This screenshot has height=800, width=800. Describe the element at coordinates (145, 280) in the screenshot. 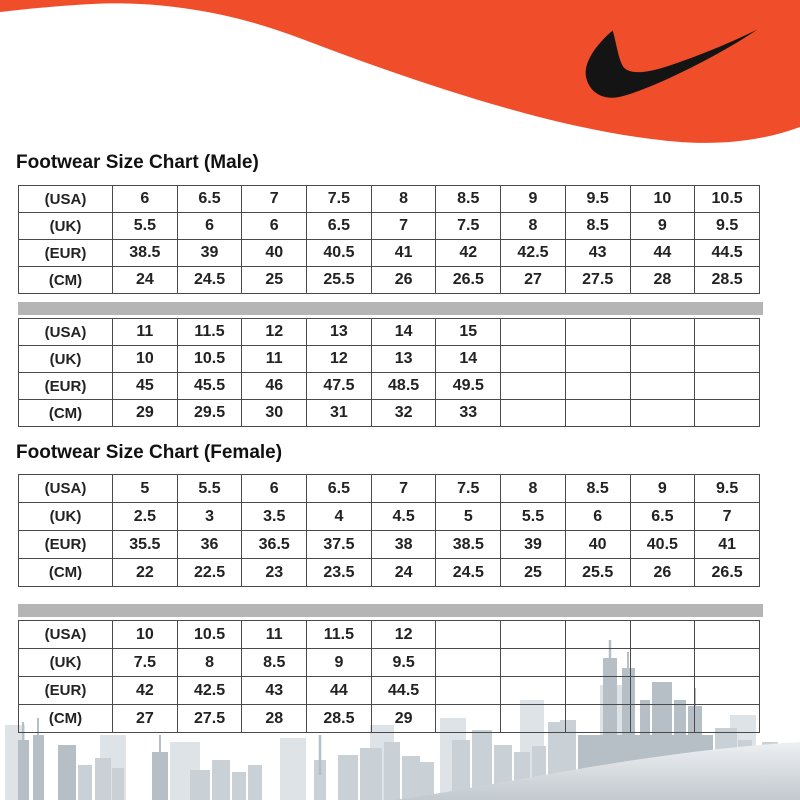

I see `size-cell: 24` at that location.